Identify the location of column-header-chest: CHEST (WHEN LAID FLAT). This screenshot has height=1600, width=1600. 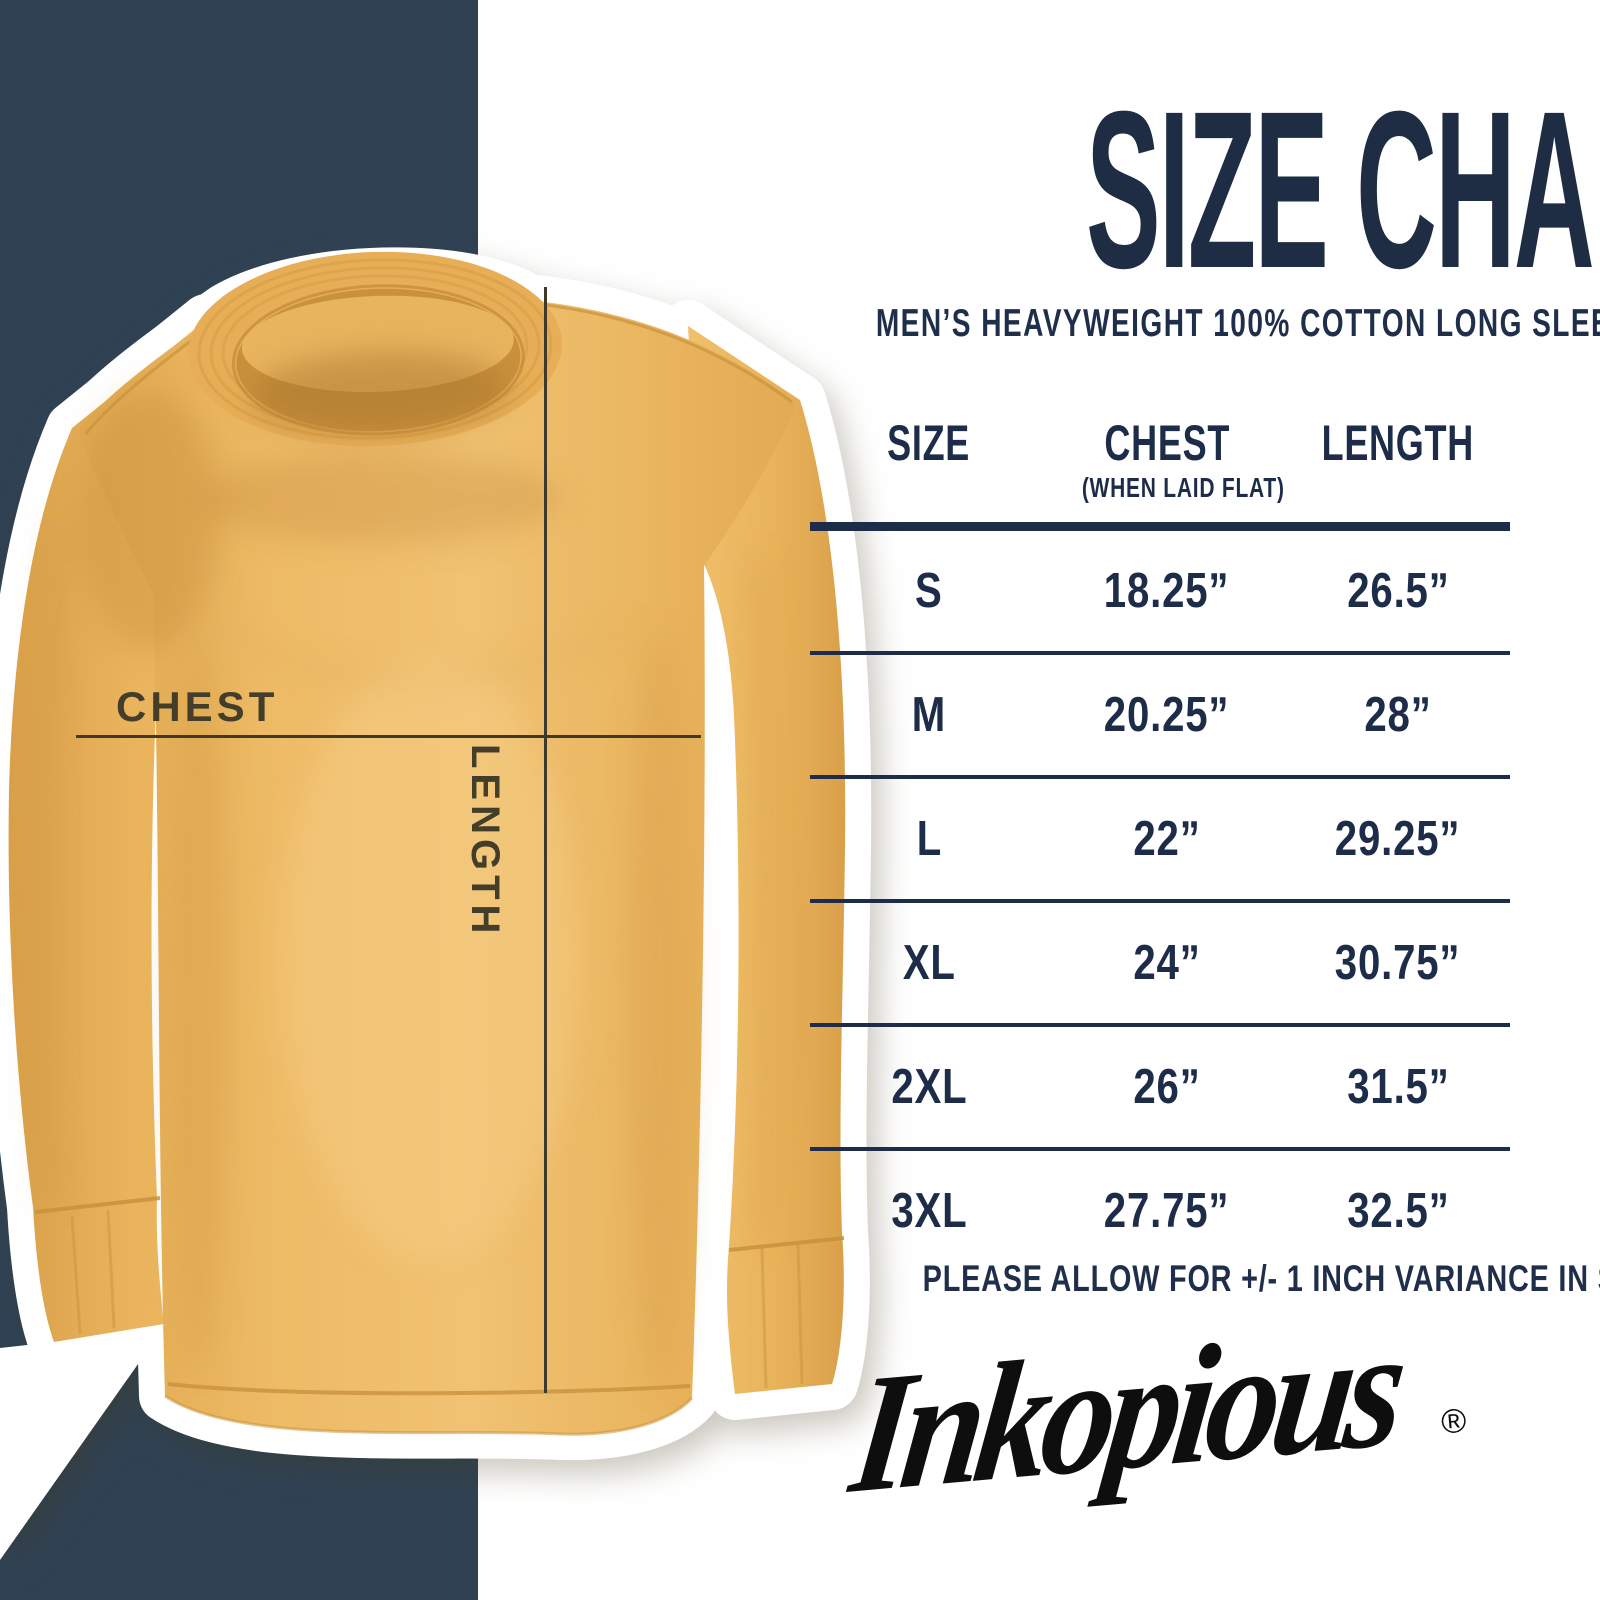
(1167, 461).